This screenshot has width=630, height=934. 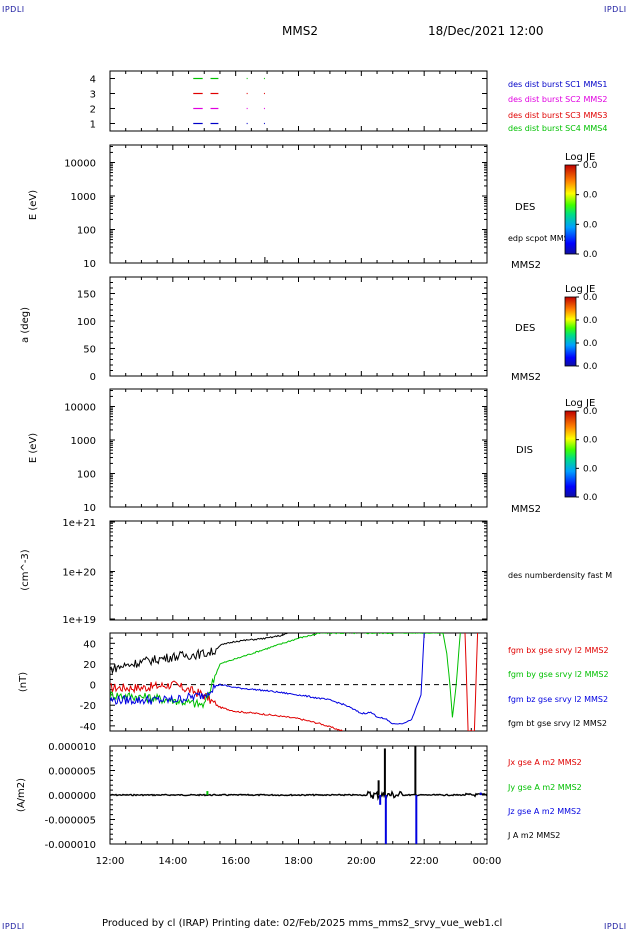 What do you see at coordinates (88, 727) in the screenshot?
I see `y-tick-label-6: -40` at bounding box center [88, 727].